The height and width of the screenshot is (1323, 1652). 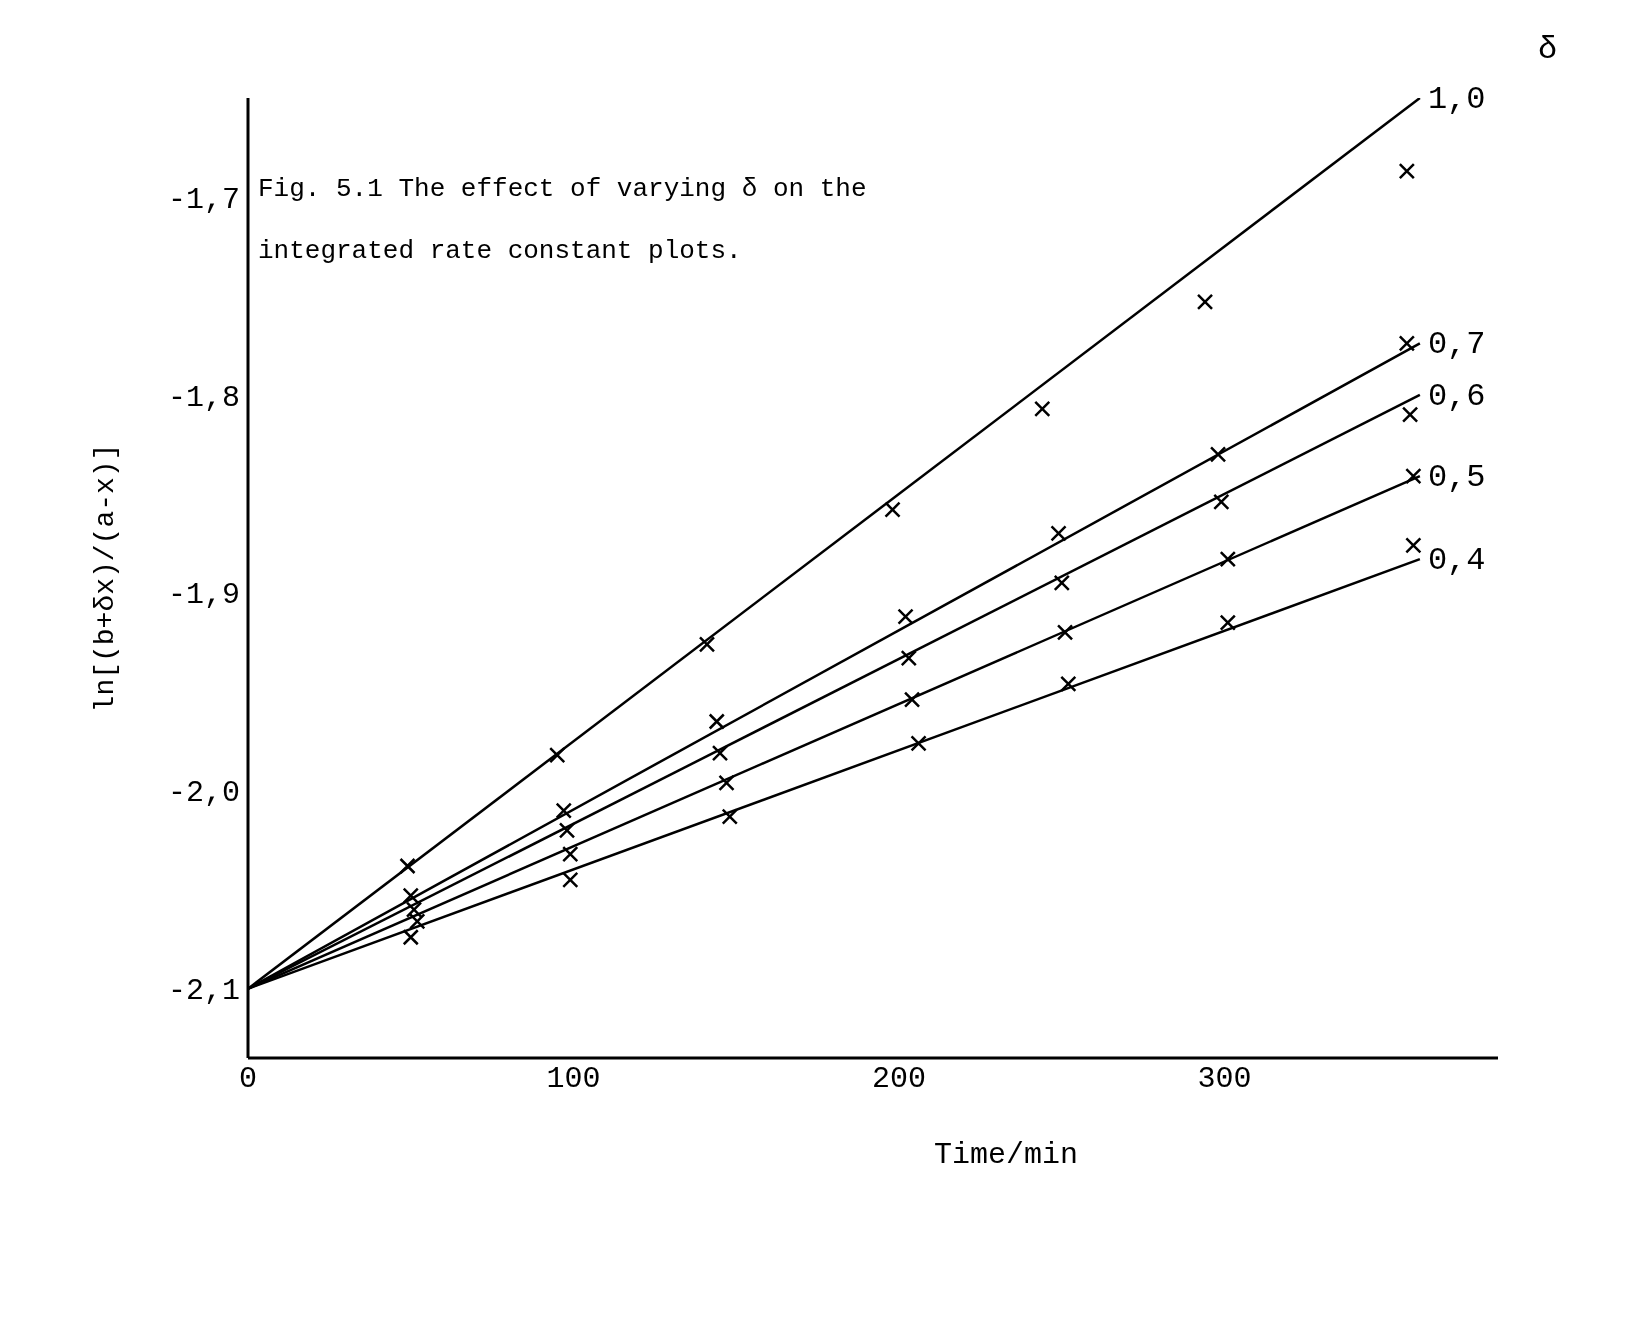 I want to click on y-tick-label: -1,9, so click(x=203, y=595).